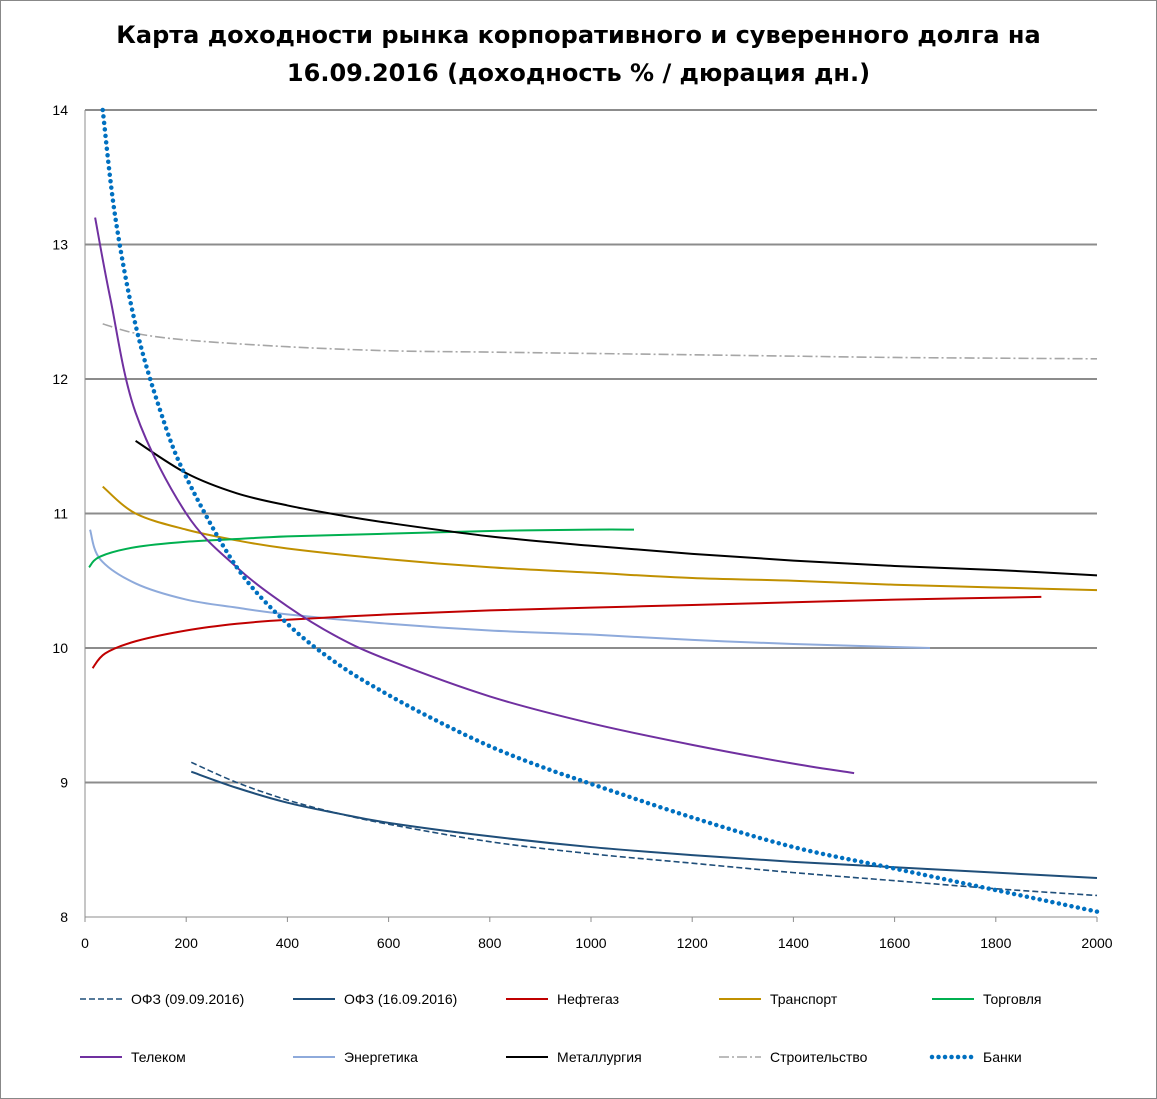 The width and height of the screenshot is (1157, 1099). I want to click on legend-label: Металлургия, so click(599, 1057).